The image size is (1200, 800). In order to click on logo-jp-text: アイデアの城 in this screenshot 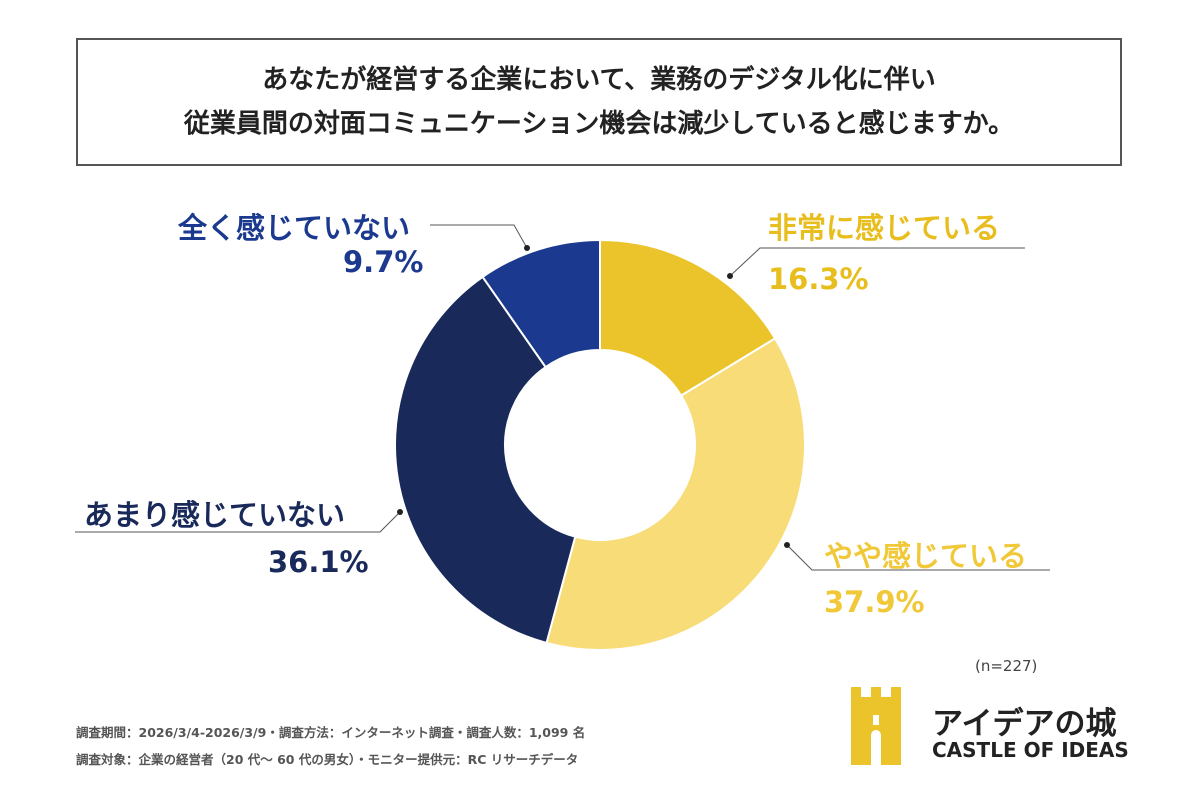, I will do `click(1024, 724)`.